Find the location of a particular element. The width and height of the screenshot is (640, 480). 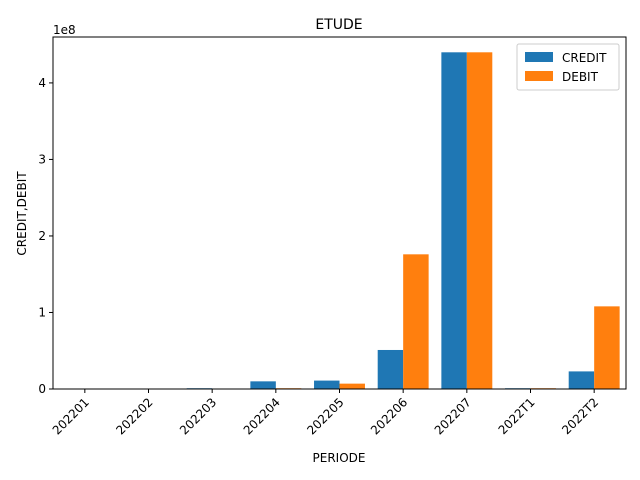

legend-swatch-credit is located at coordinates (539, 57).